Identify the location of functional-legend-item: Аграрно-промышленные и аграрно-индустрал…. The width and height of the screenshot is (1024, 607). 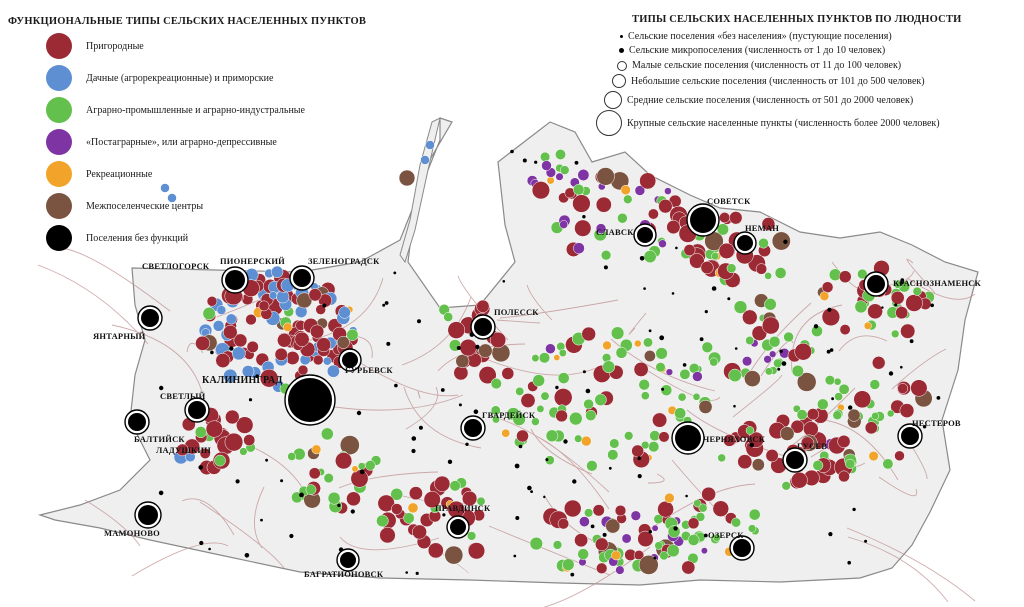
(175, 110).